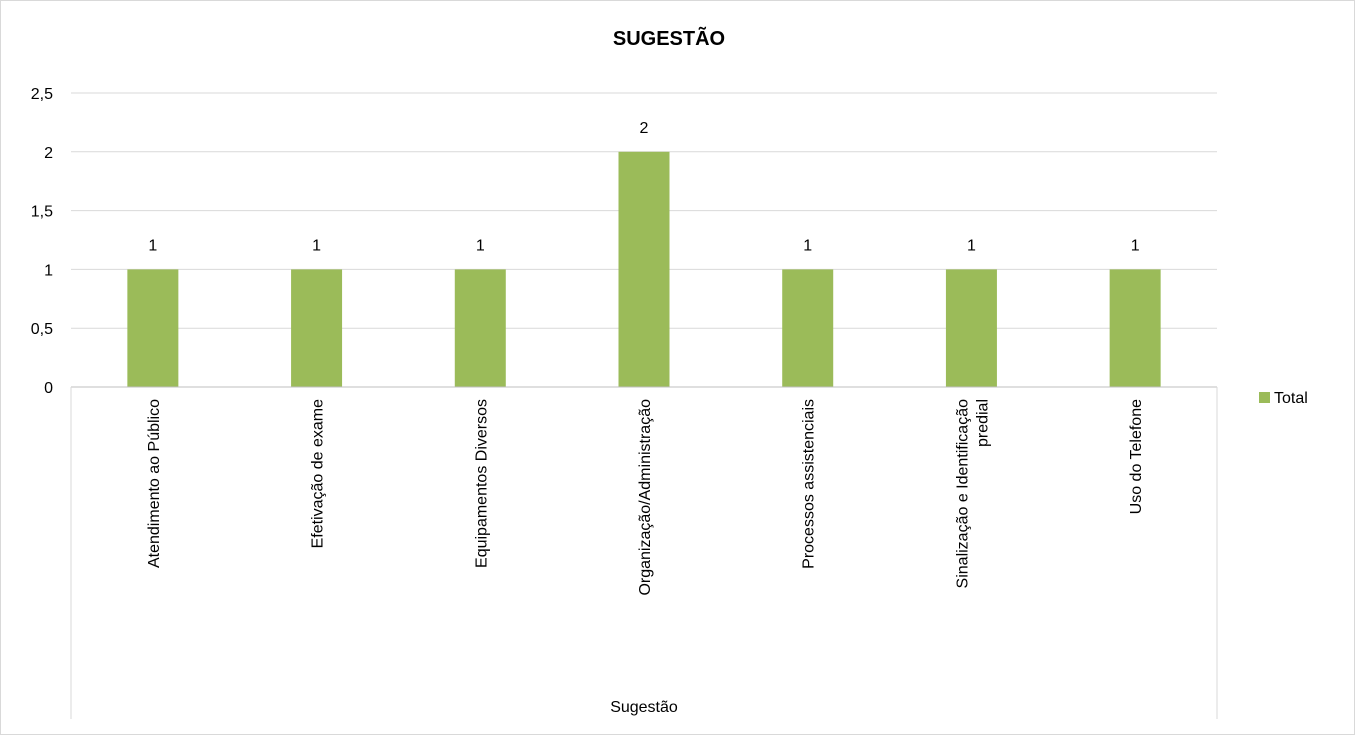 The image size is (1355, 739). I want to click on legend-swatch, so click(1264, 397).